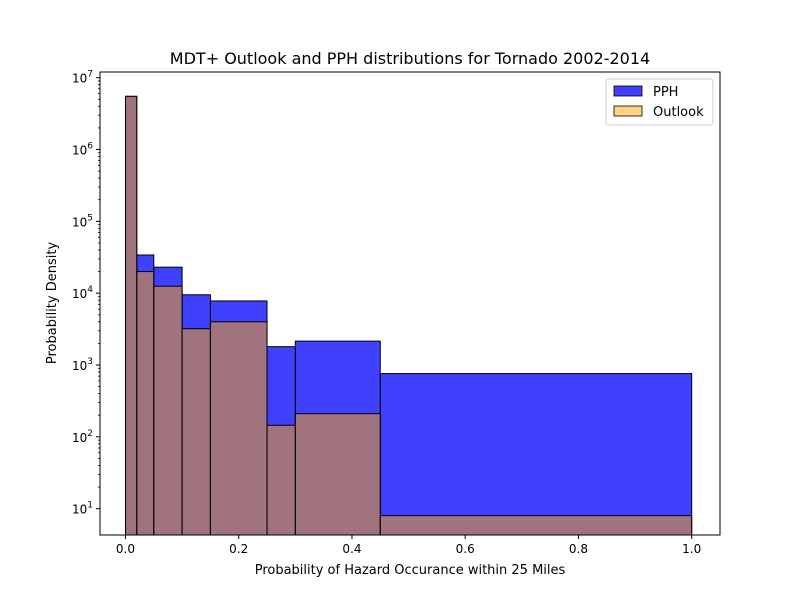 The width and height of the screenshot is (800, 600). What do you see at coordinates (465, 549) in the screenshot?
I see `x-tick-label: 0.6` at bounding box center [465, 549].